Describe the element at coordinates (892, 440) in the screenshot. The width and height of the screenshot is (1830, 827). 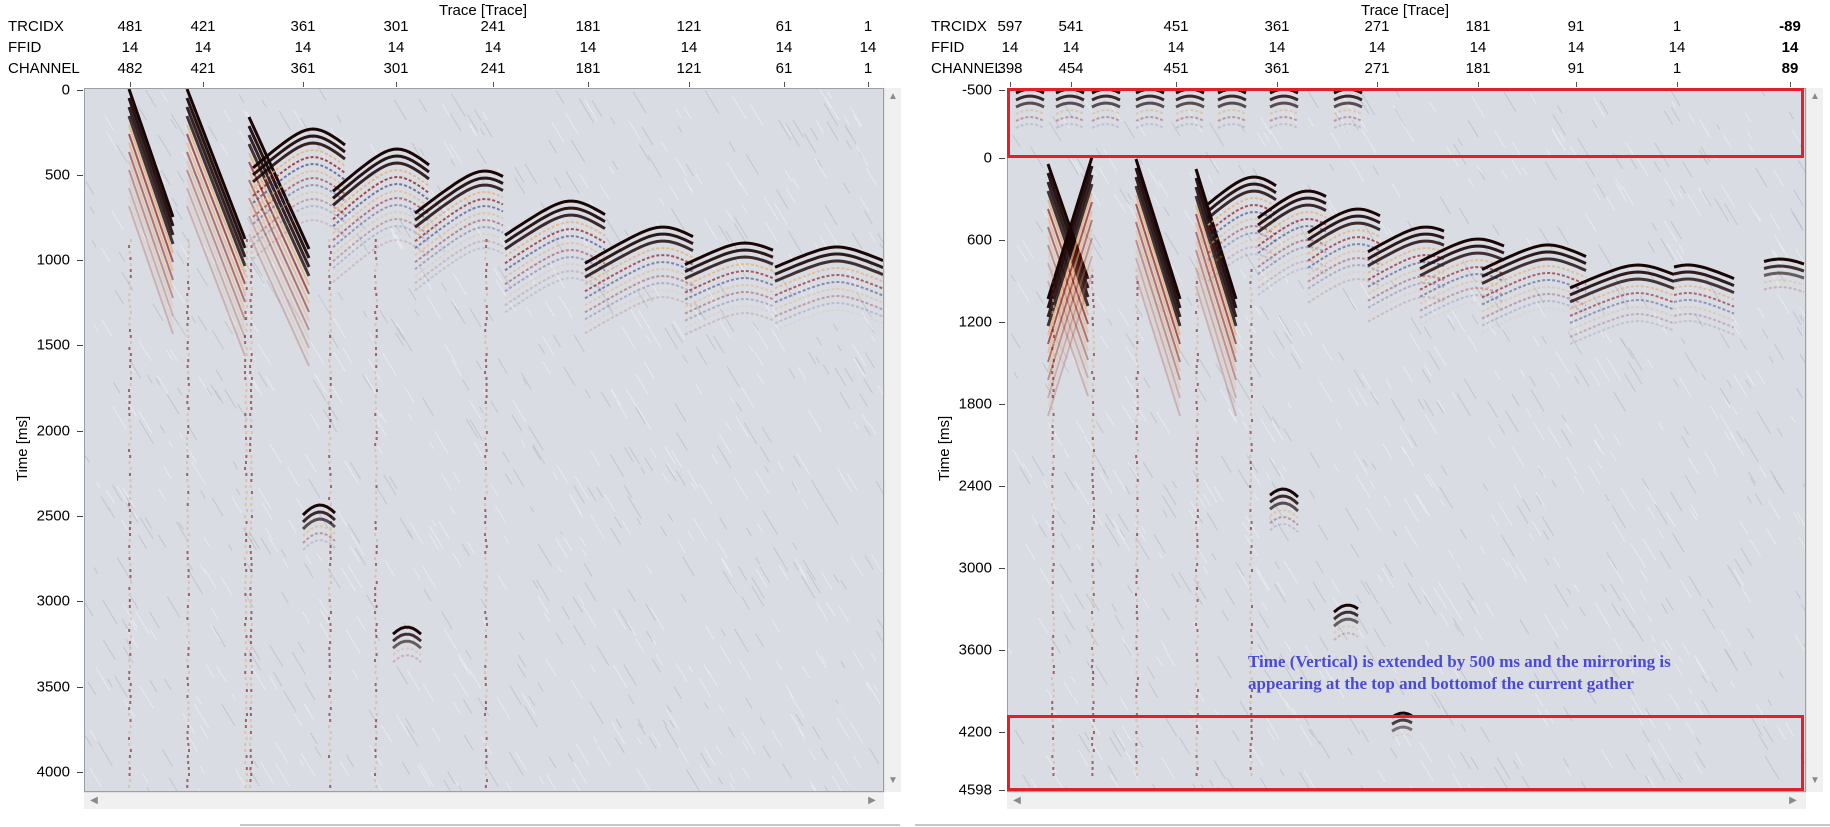
I see `left-vertical-scrollbar: ▲ ▼` at that location.